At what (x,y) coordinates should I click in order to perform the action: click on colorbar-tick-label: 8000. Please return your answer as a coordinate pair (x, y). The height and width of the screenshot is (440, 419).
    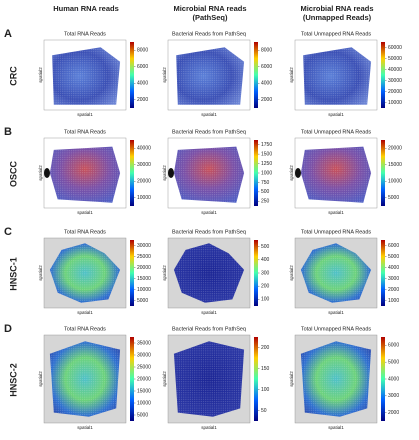
    Looking at the image, I should click on (142, 51).